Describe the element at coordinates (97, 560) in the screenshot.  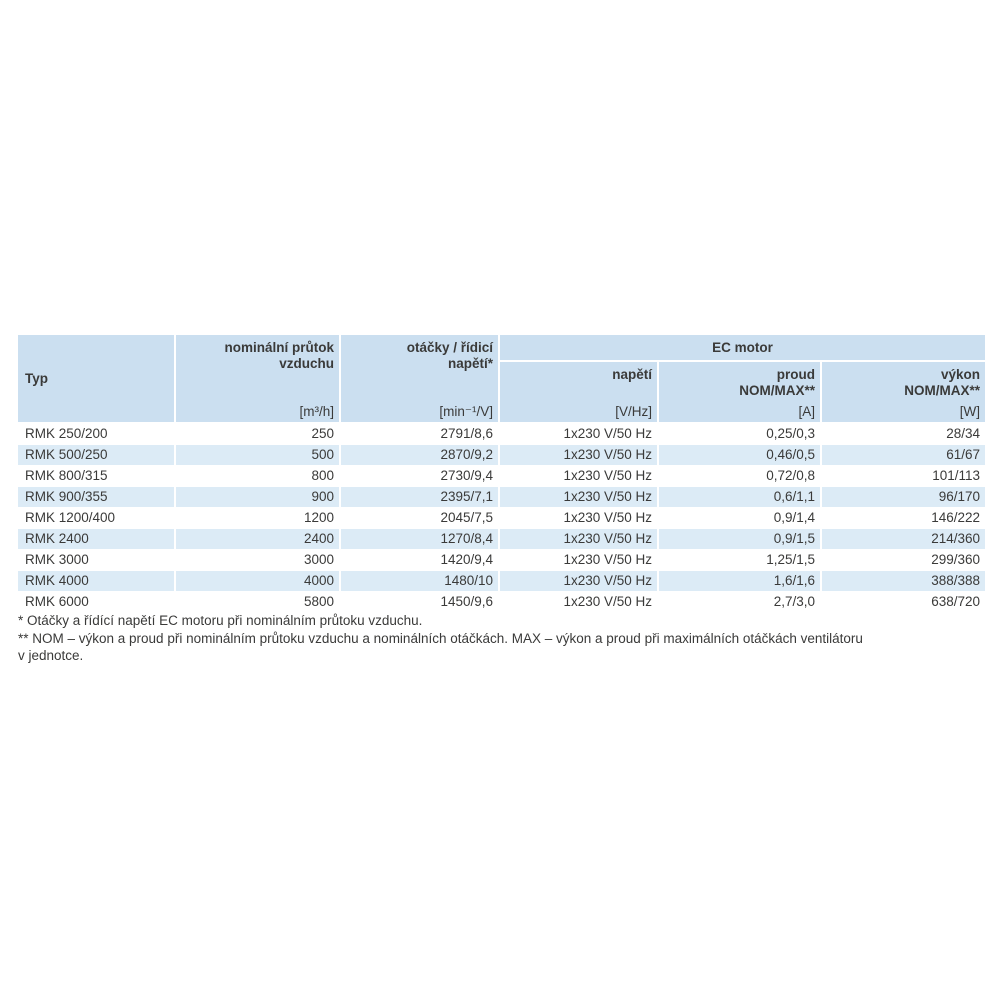
I see `cell-typ: RMK 3000` at that location.